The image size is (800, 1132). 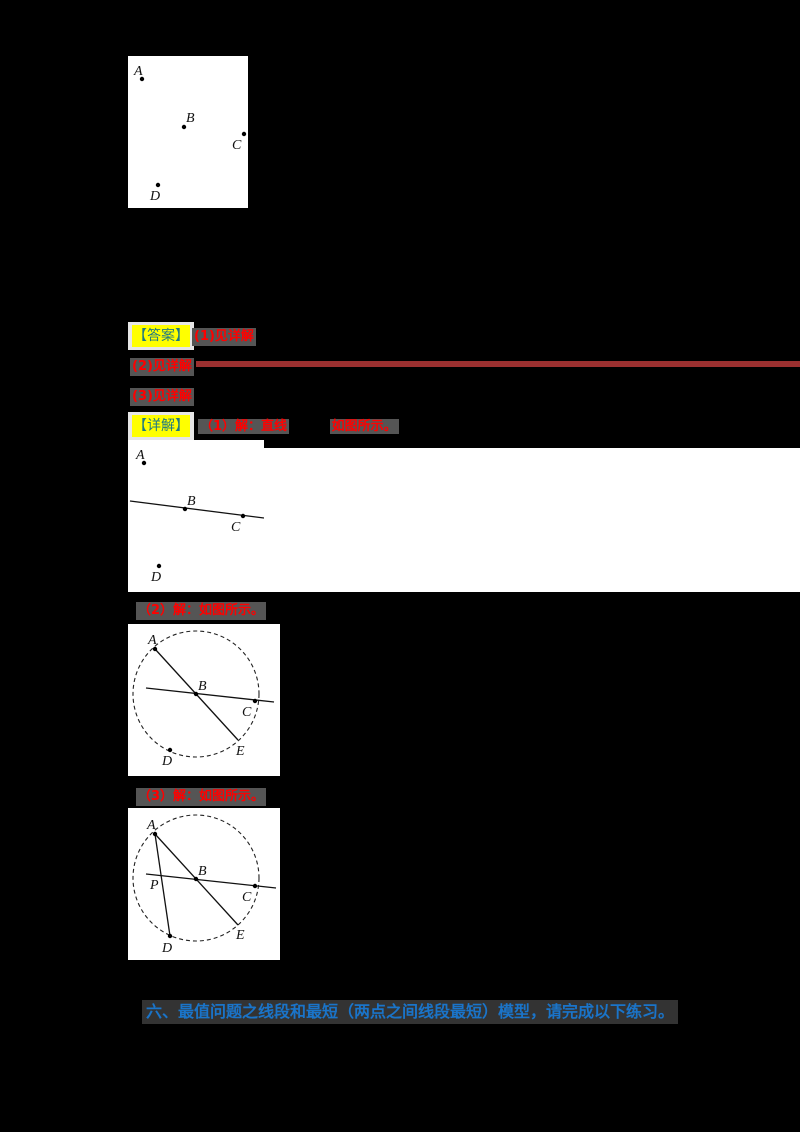 I want to click on solution-step3-text: （3）解：如图所示。, so click(x=201, y=797).